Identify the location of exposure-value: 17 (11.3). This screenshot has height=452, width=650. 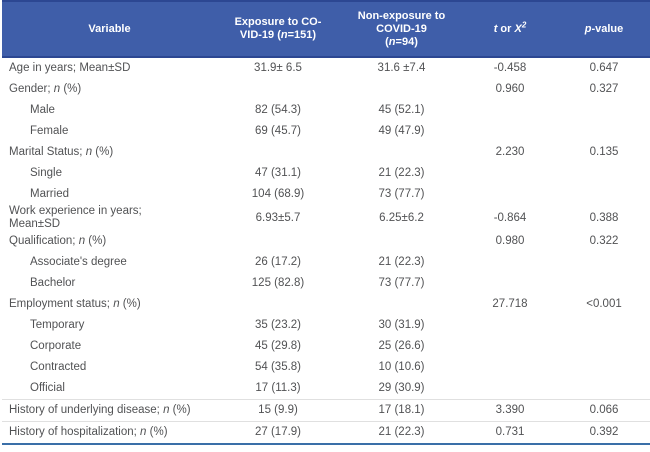
(278, 388).